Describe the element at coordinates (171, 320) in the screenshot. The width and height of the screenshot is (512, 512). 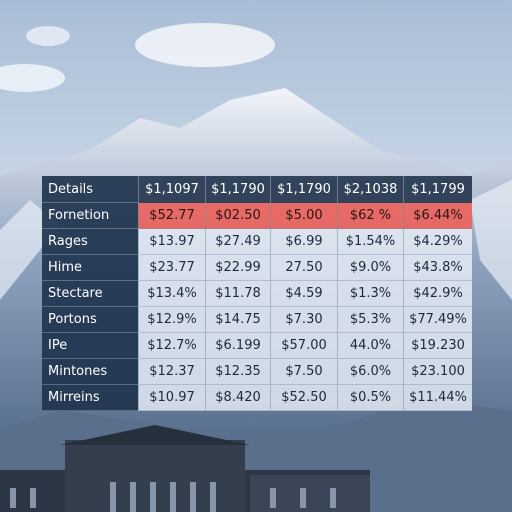
I see `table-cell: $12.9%` at that location.